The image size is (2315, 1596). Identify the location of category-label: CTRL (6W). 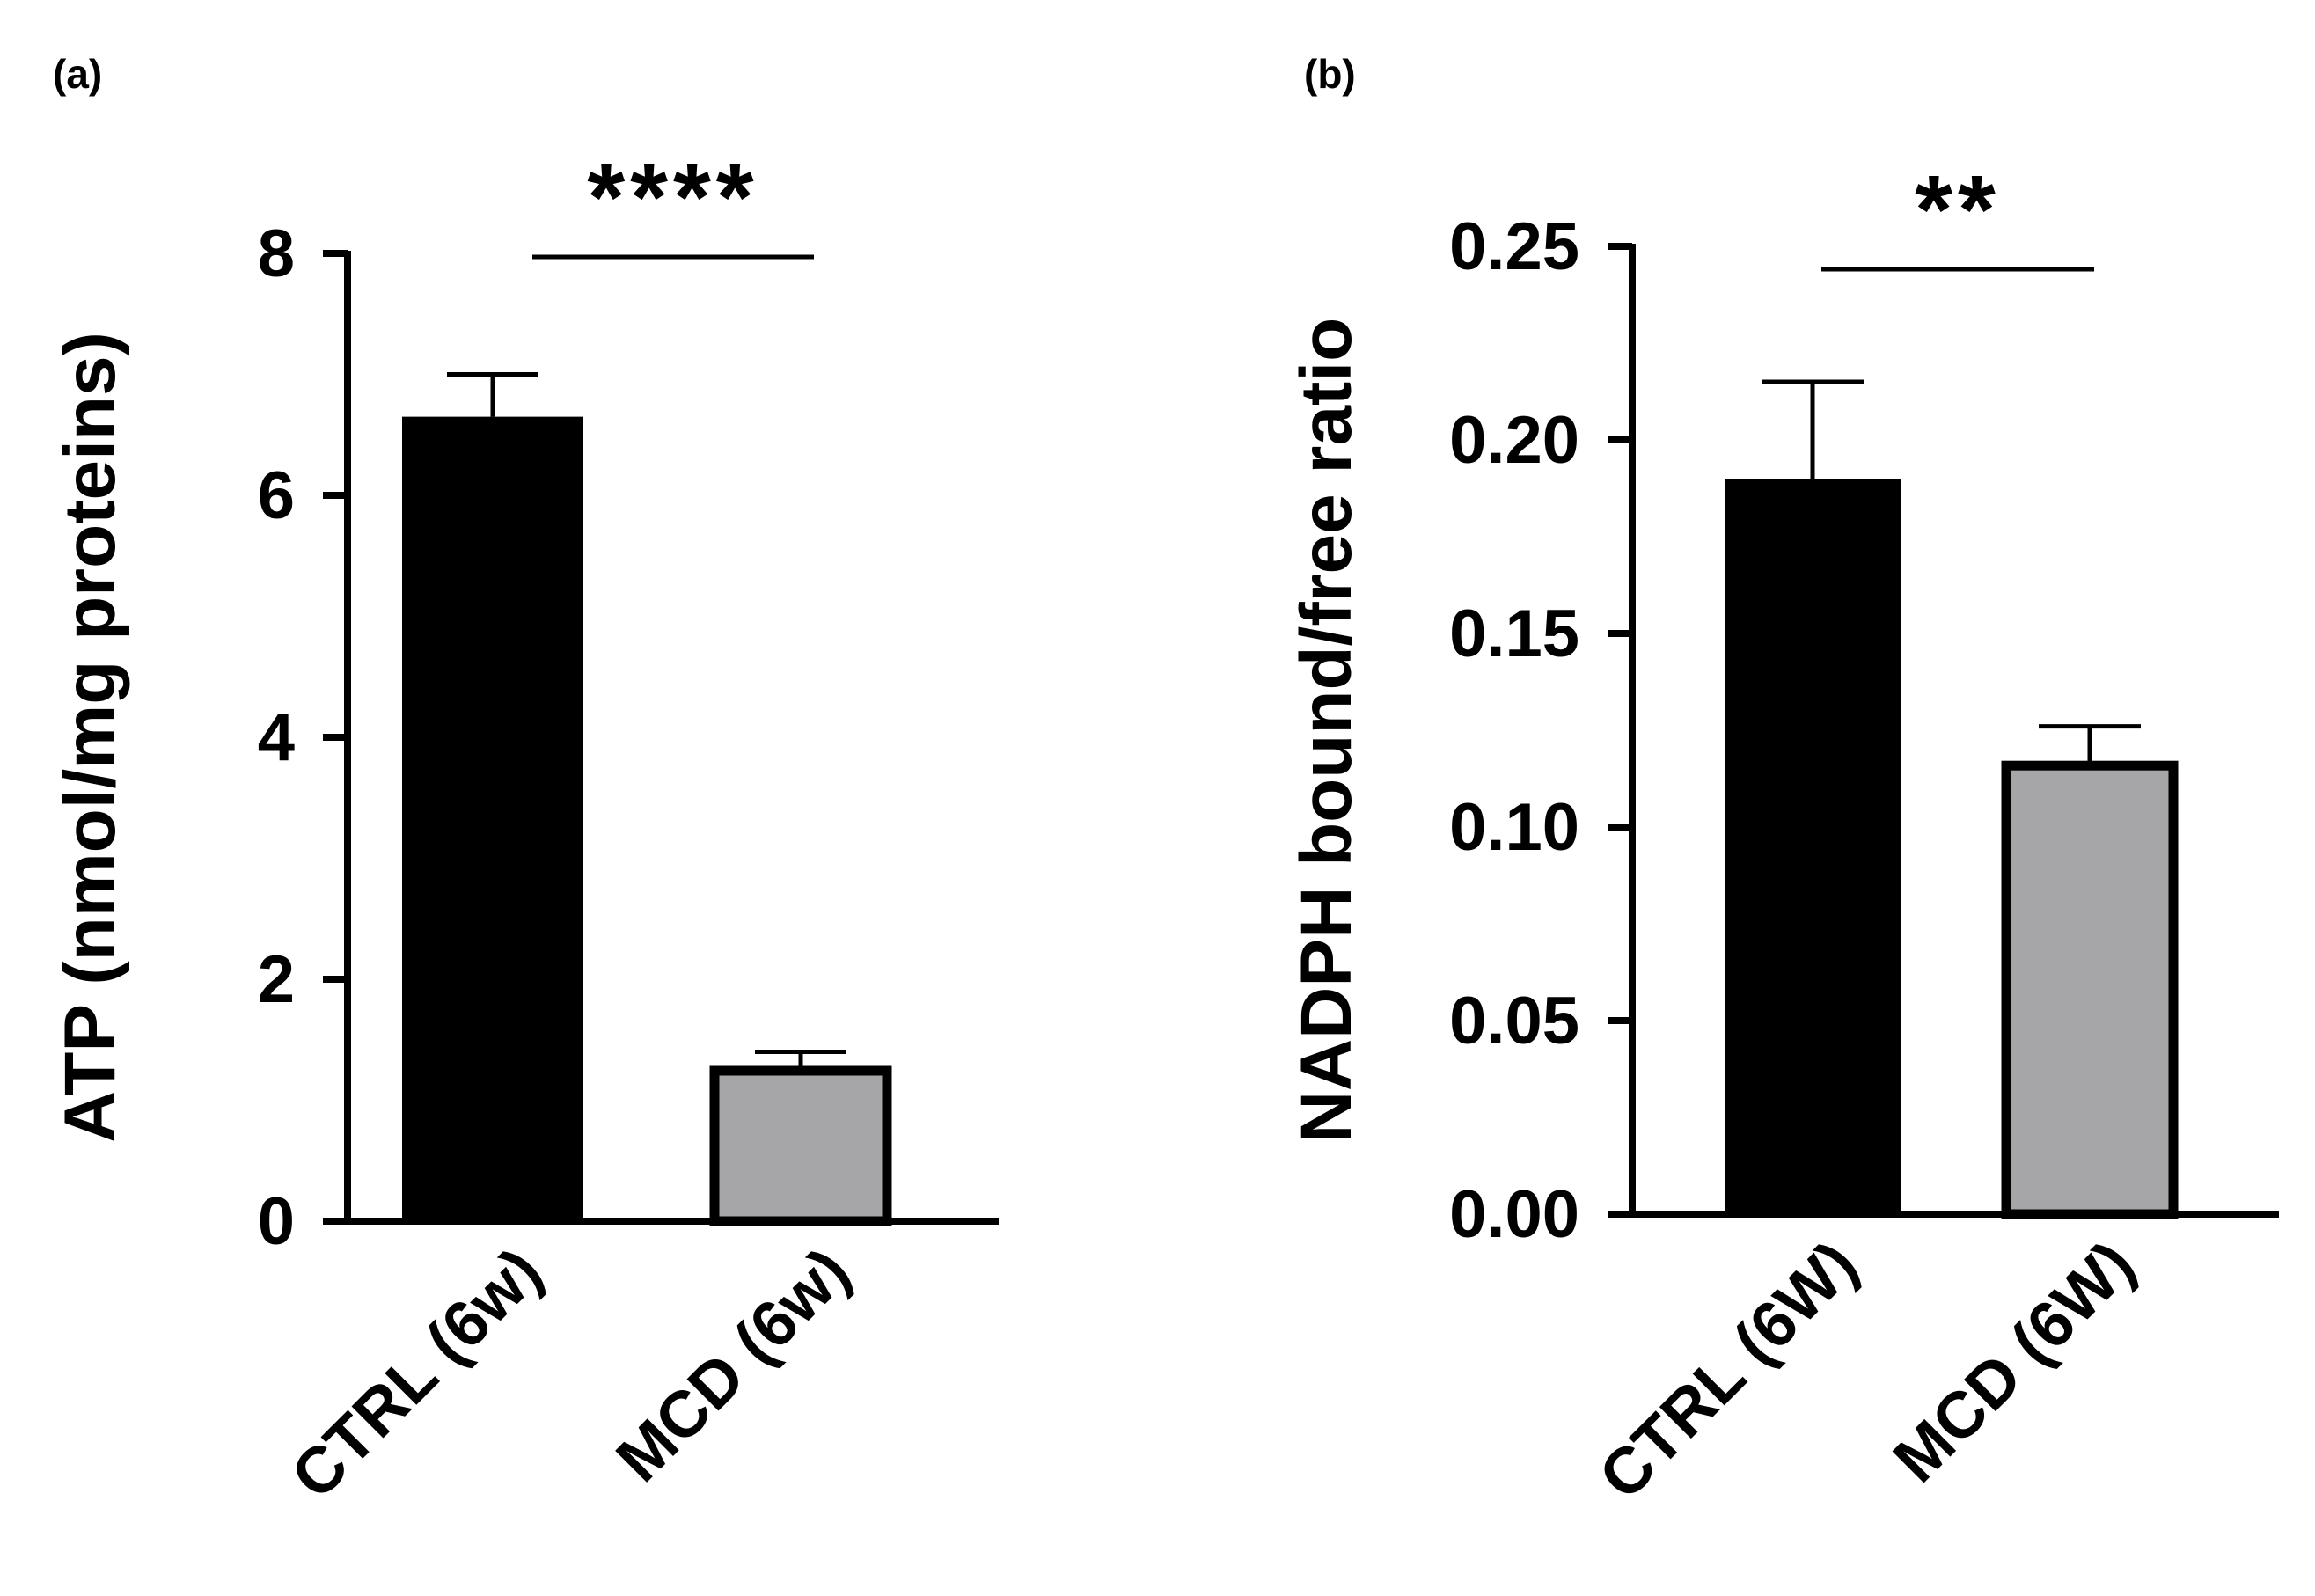
(1728, 1370).